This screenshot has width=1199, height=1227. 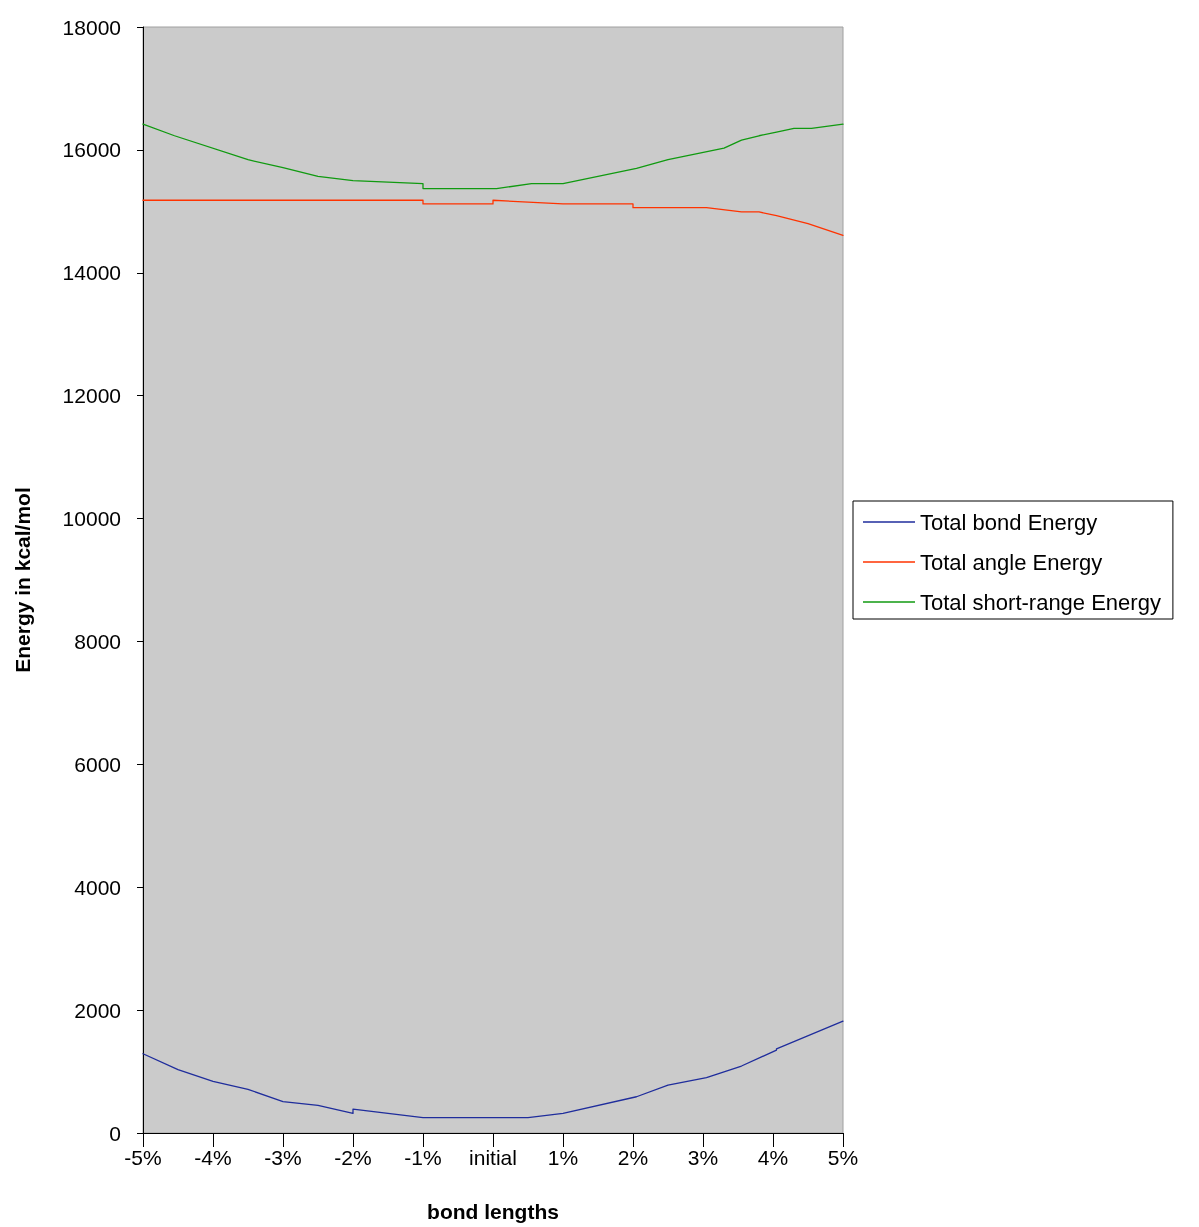 What do you see at coordinates (91, 27) in the screenshot?
I see `y-tick-label: 18000` at bounding box center [91, 27].